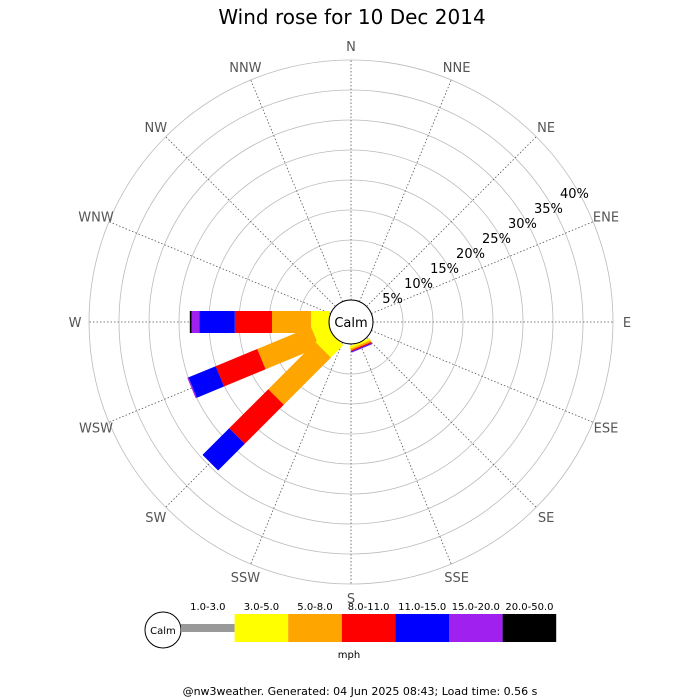  Describe the element at coordinates (392, 299) in the screenshot. I see `ring-label-1: 5%` at that location.